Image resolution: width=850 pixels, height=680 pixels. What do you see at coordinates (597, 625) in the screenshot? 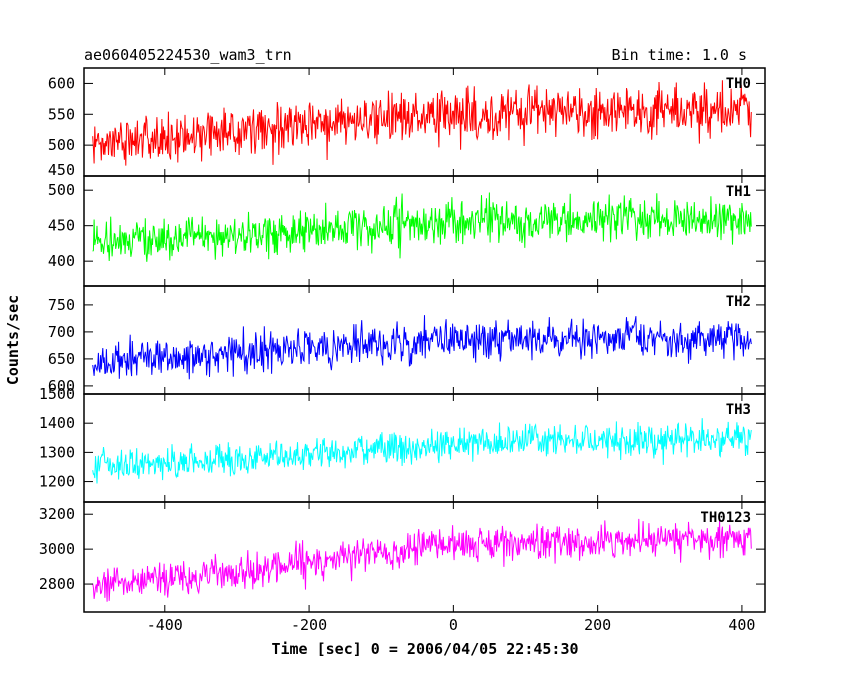
I see `x-tick-label: 200` at bounding box center [597, 625].